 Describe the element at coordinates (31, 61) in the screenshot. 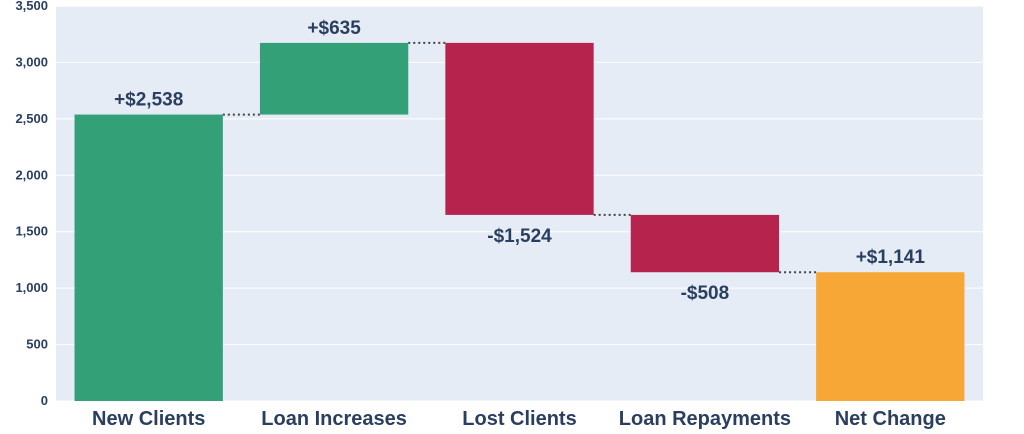

I see `y-tick-label: 3,000` at that location.